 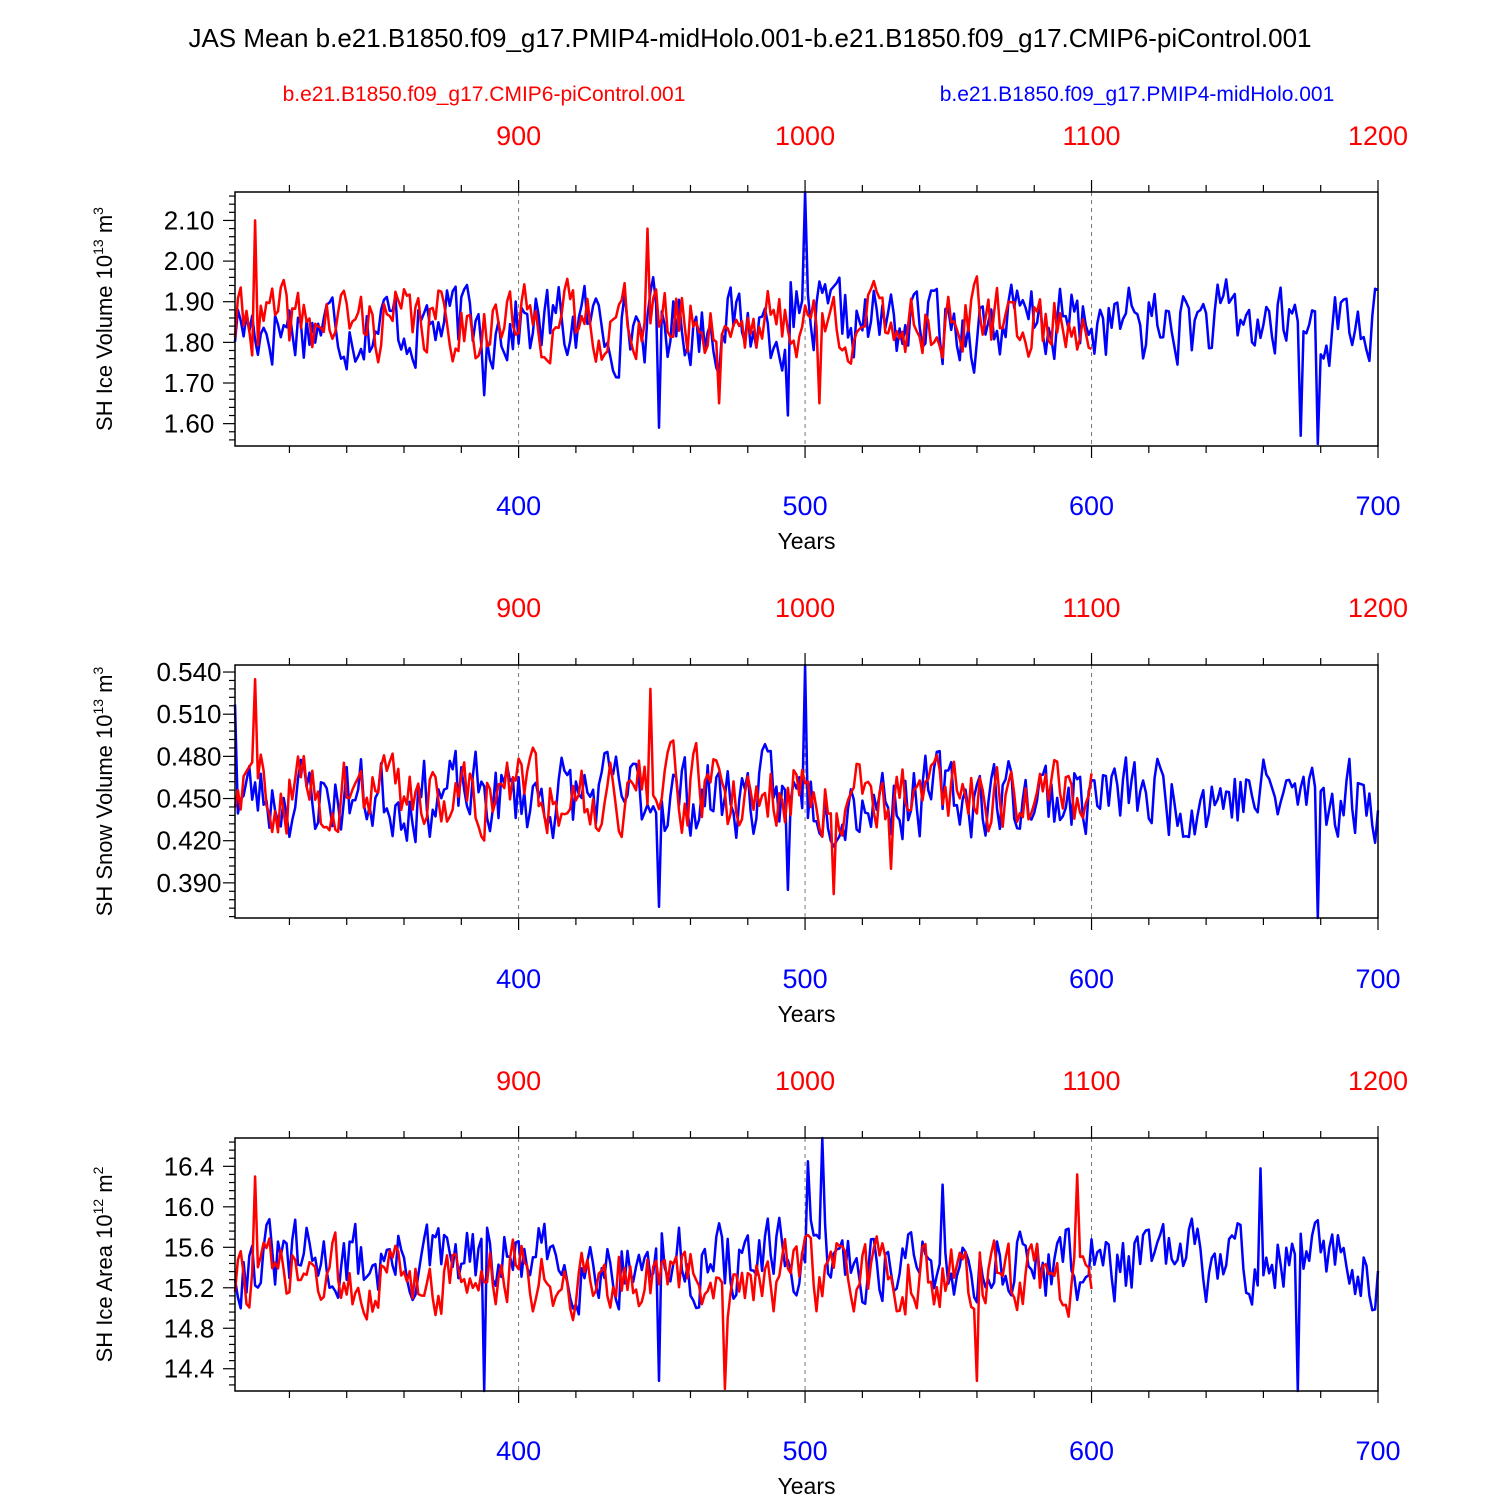 What do you see at coordinates (188, 841) in the screenshot?
I see `y-tick-label: 0.420` at bounding box center [188, 841].